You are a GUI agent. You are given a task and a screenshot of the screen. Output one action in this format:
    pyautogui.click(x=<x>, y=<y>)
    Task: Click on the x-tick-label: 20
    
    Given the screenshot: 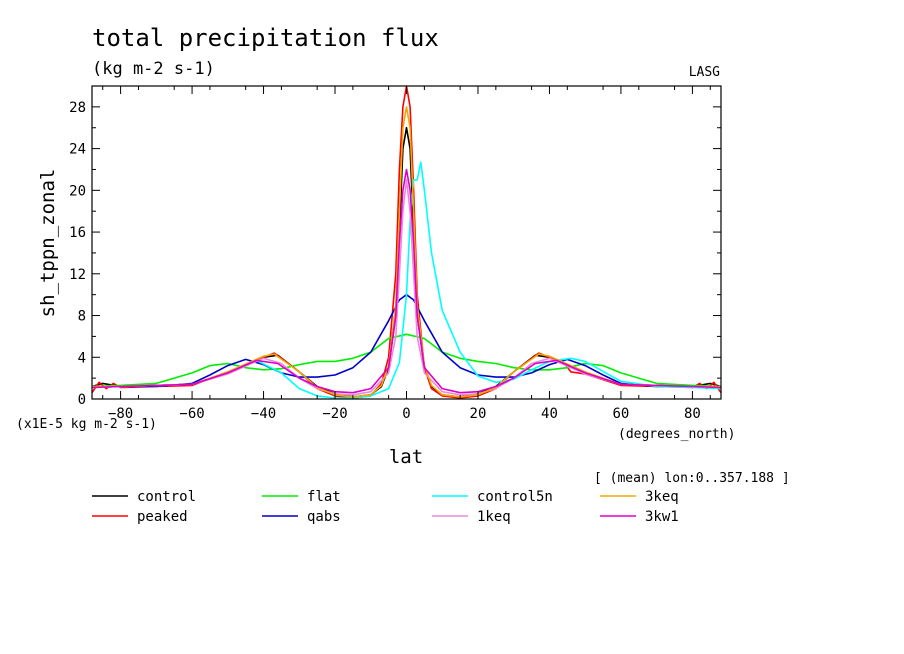 What is the action you would take?
    pyautogui.click(x=478, y=414)
    